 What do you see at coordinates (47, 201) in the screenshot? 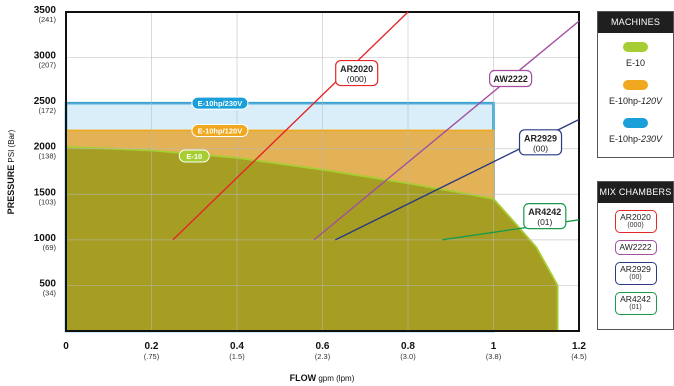
I see `y-tick-sublabel: (103)` at bounding box center [47, 201].